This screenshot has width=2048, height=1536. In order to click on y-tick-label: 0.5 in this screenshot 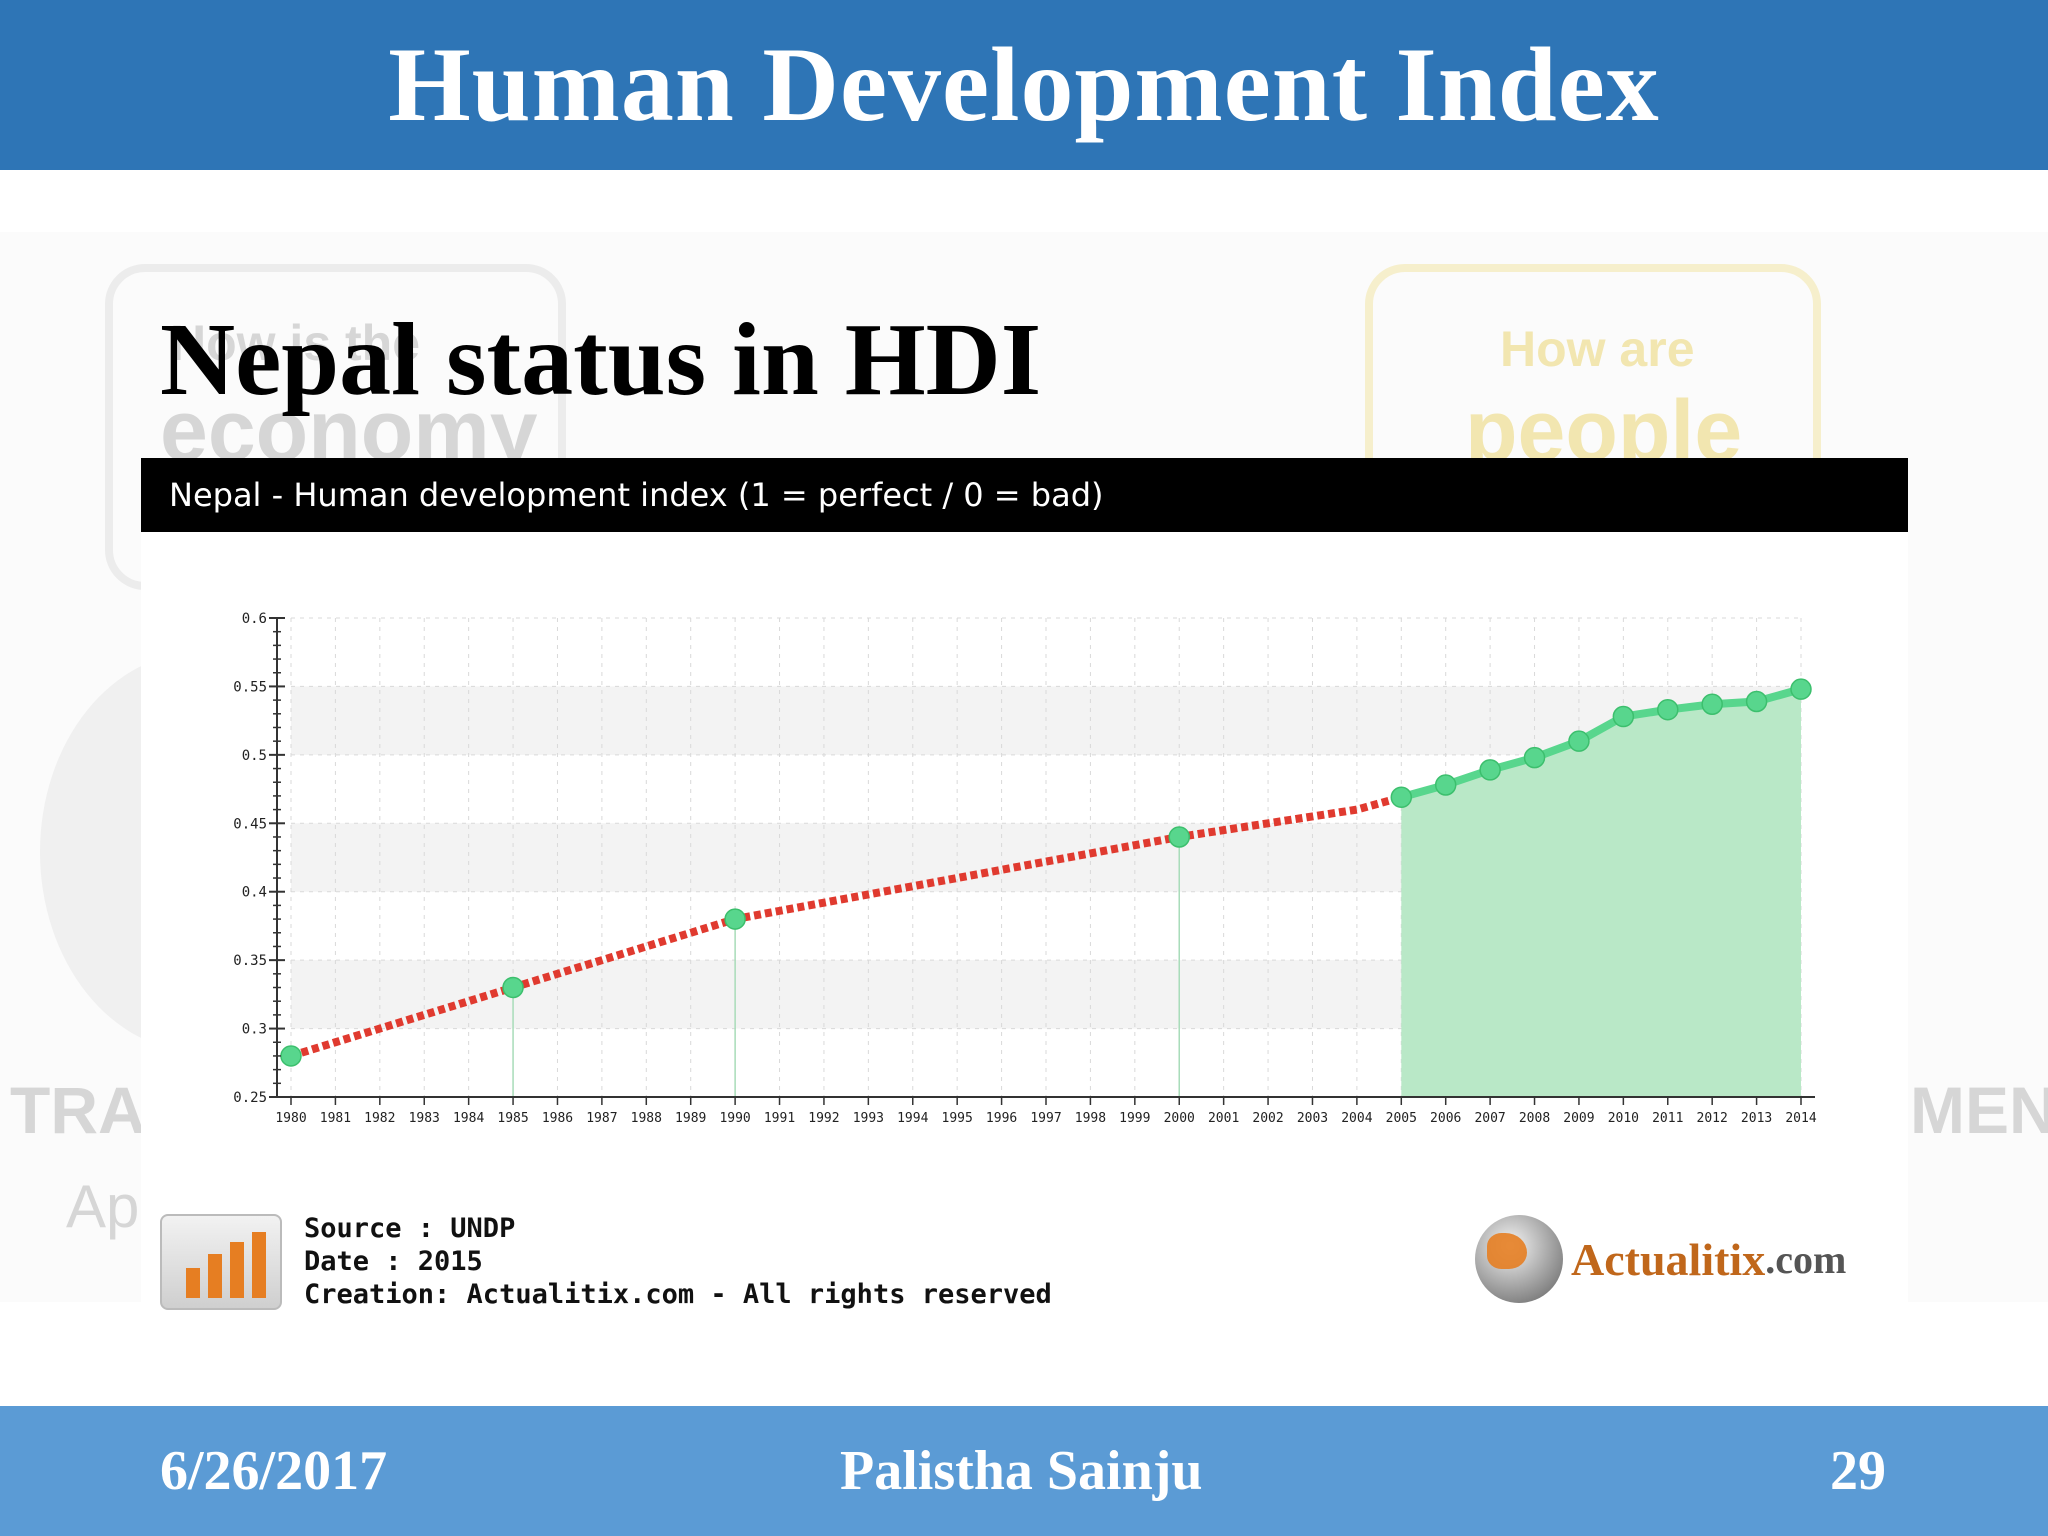, I will do `click(254, 756)`.